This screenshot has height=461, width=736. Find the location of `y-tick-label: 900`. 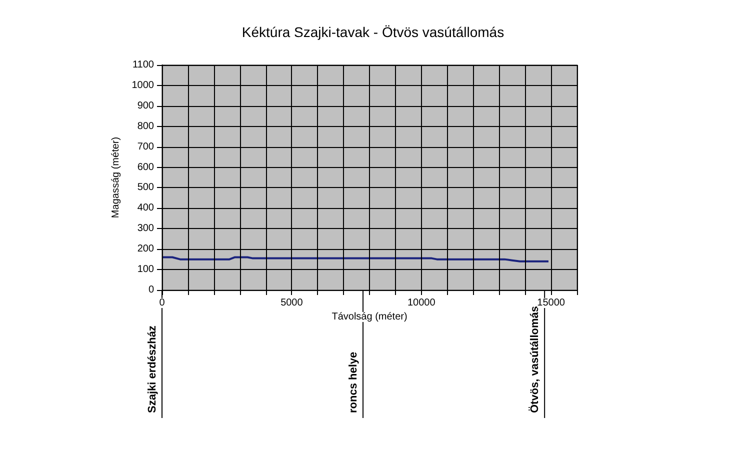

y-tick-label: 900 is located at coordinates (145, 106).